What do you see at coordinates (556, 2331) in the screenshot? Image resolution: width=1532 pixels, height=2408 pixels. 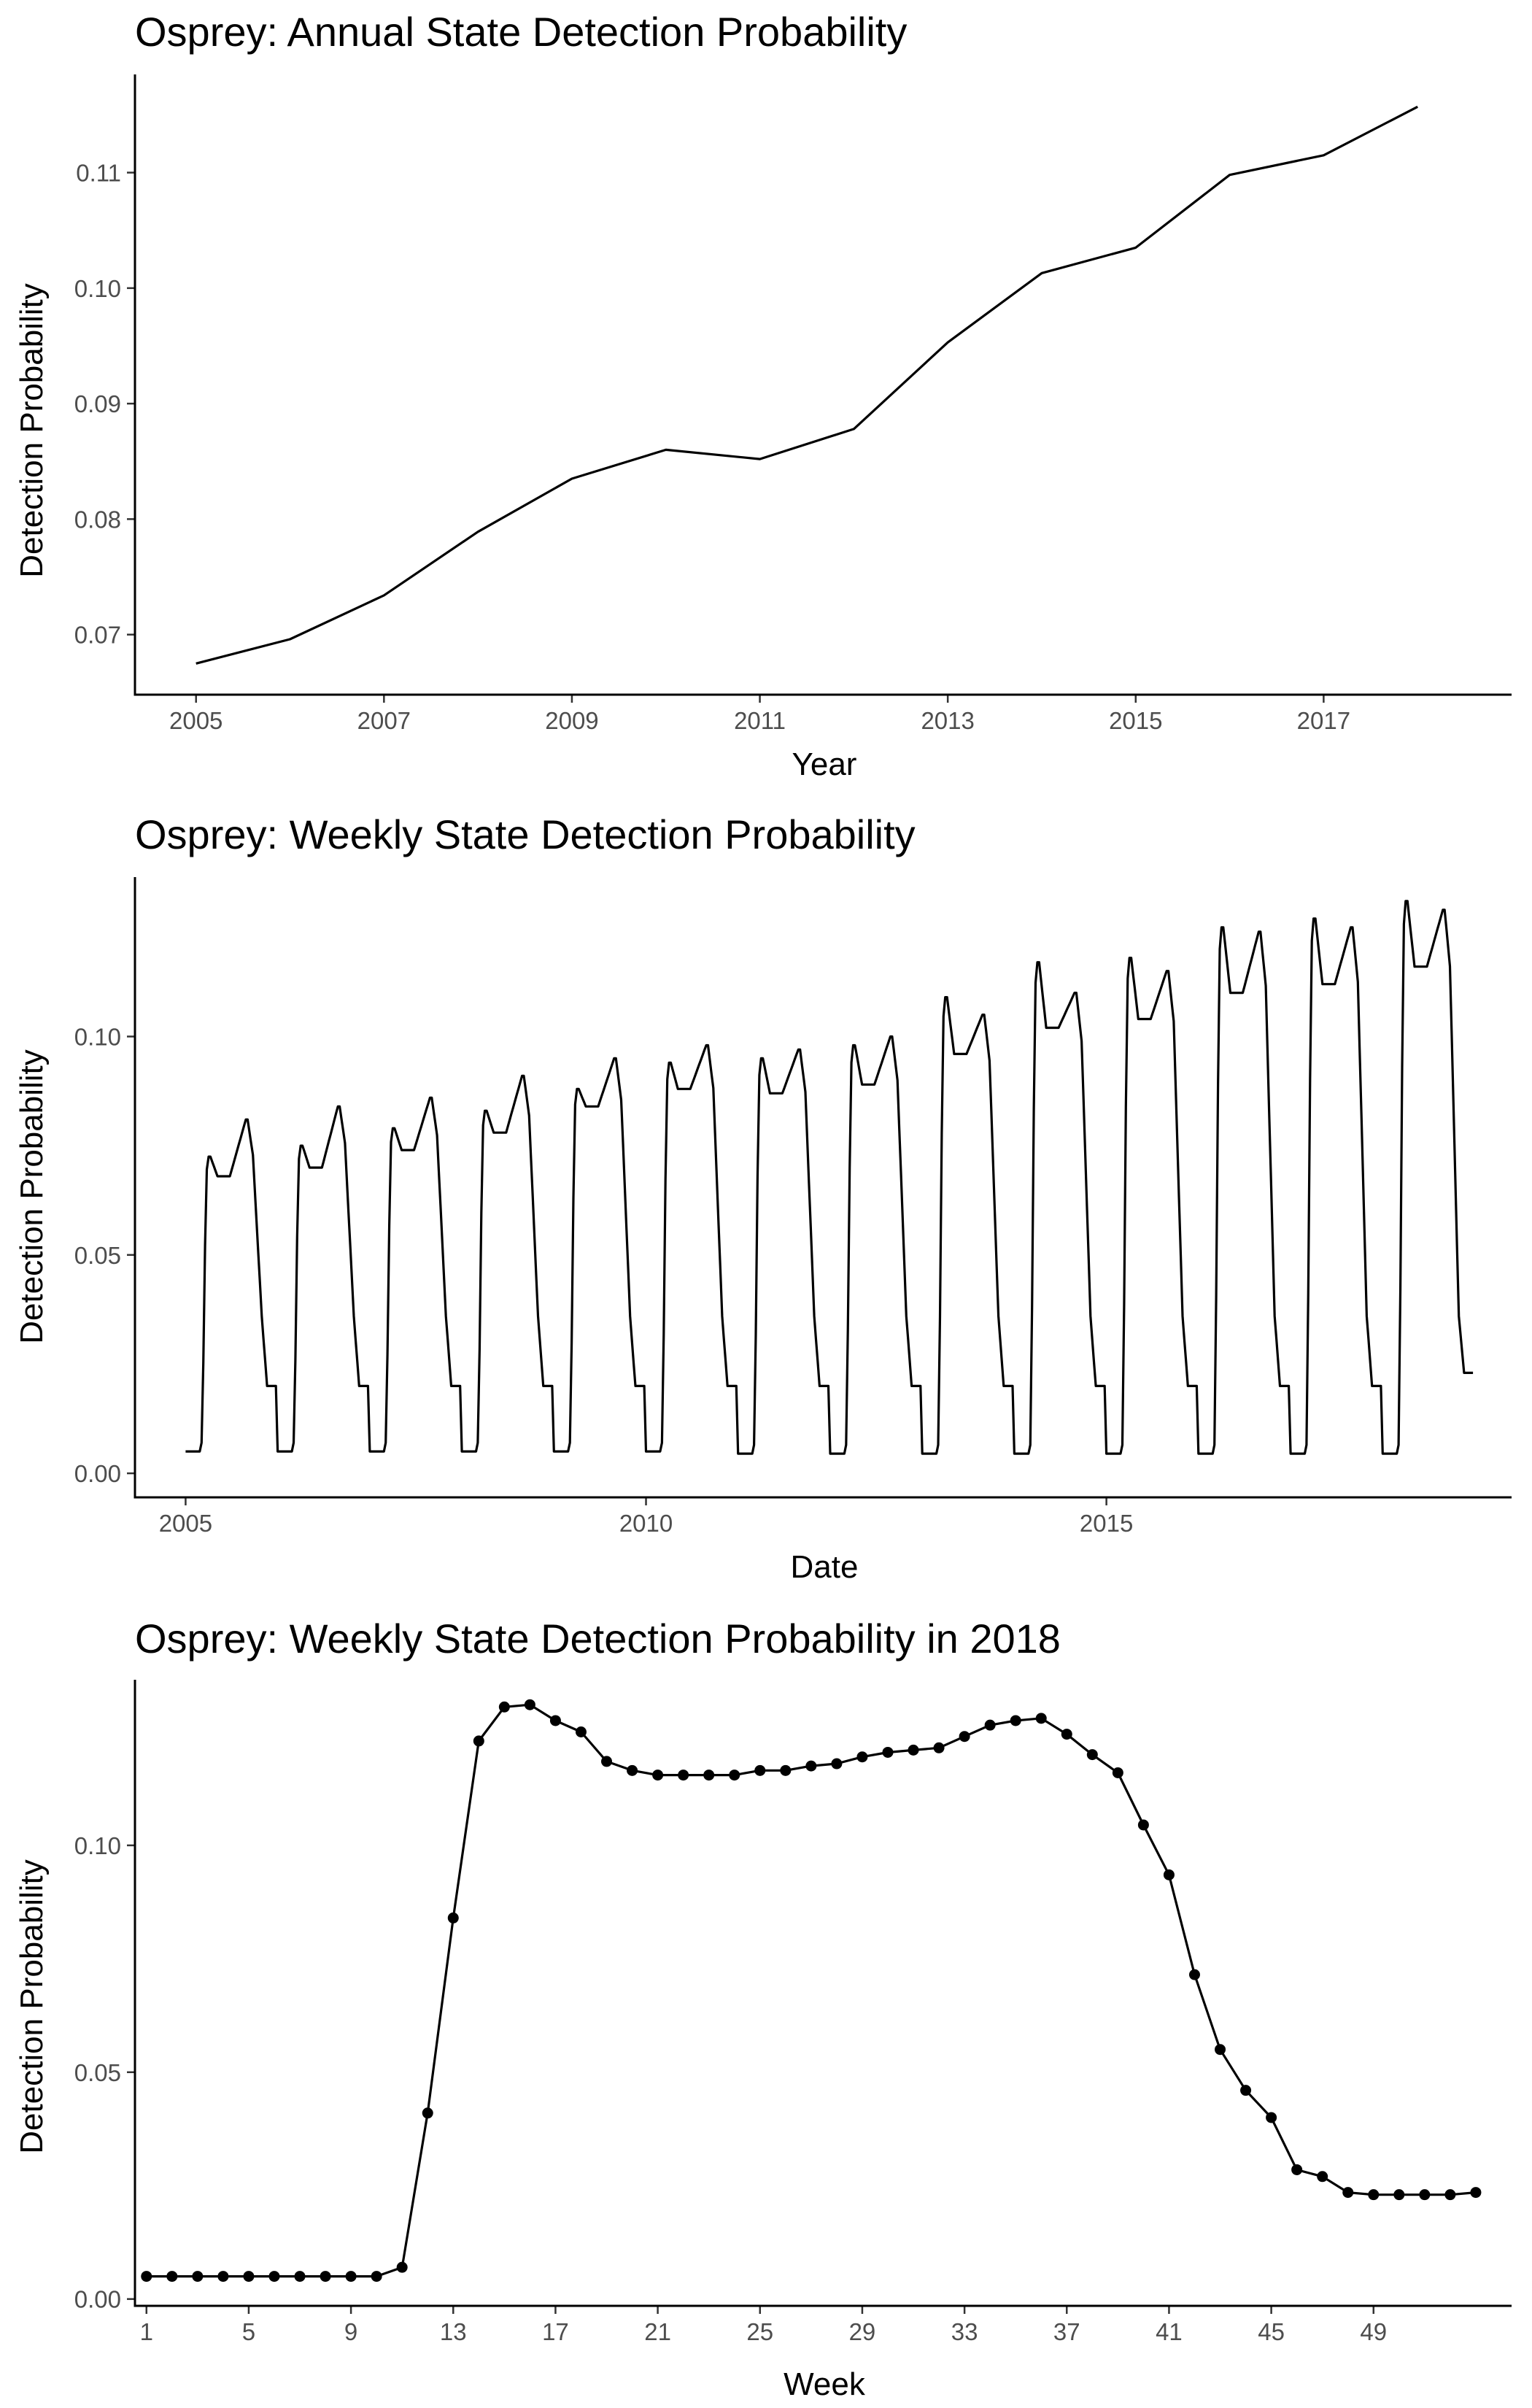 I see `weekly-2018-x-tick-label: 17` at bounding box center [556, 2331].